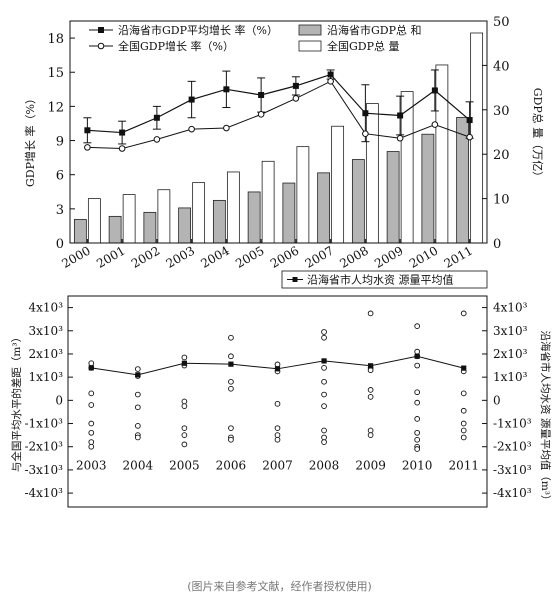  What do you see at coordinates (310, 30) in the screenshot?
I see `legend-marker-coastal-total` at bounding box center [310, 30].